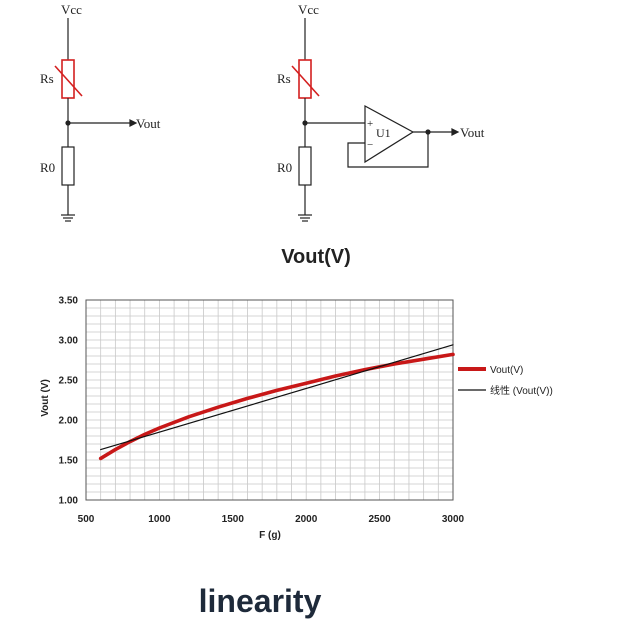  What do you see at coordinates (453, 519) in the screenshot?
I see `x-tick-label: 3000` at bounding box center [453, 519].